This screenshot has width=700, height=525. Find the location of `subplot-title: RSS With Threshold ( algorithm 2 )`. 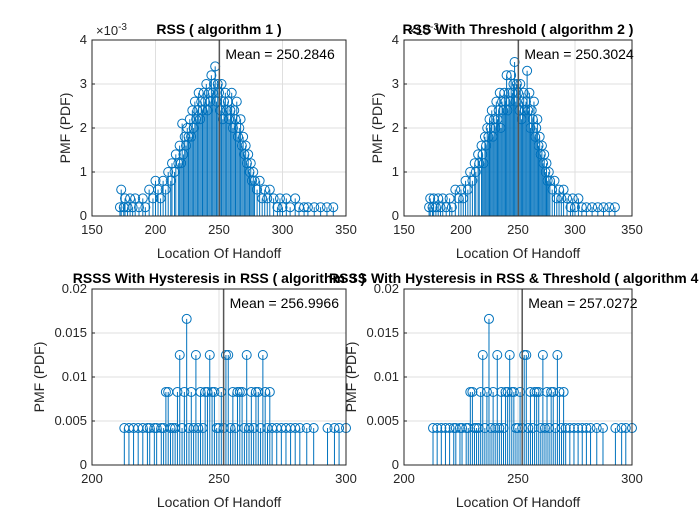

subplot-title: RSS With Threshold ( algorithm 2 ) is located at coordinates (518, 29).